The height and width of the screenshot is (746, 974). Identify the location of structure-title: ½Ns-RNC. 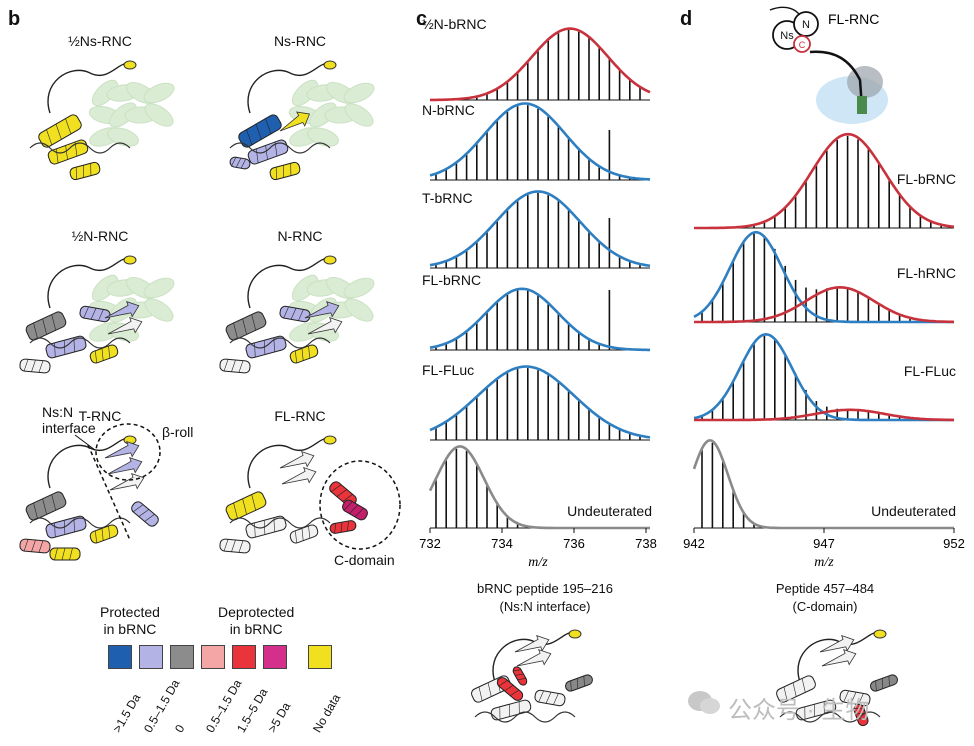
(100, 41).